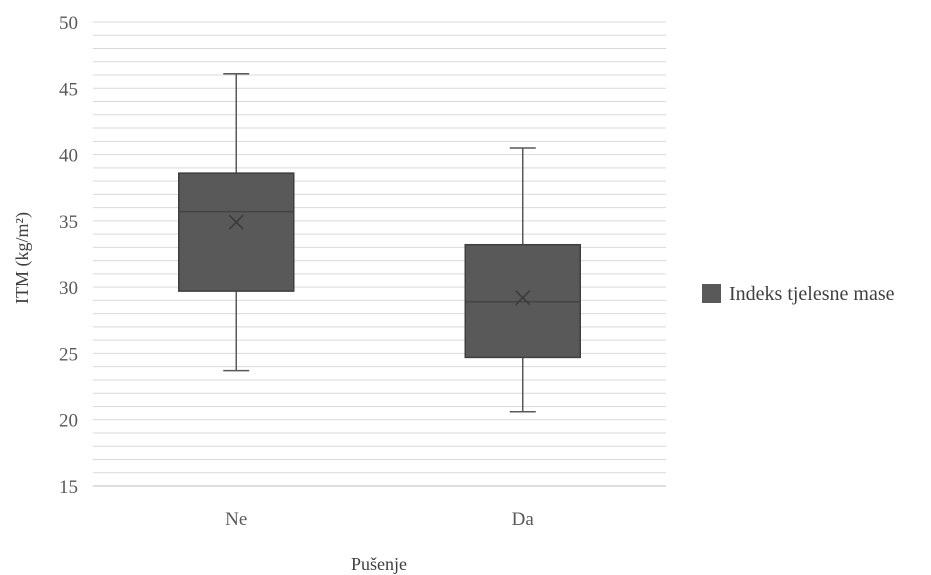  What do you see at coordinates (68, 222) in the screenshot?
I see `y-tick-label: 35` at bounding box center [68, 222].